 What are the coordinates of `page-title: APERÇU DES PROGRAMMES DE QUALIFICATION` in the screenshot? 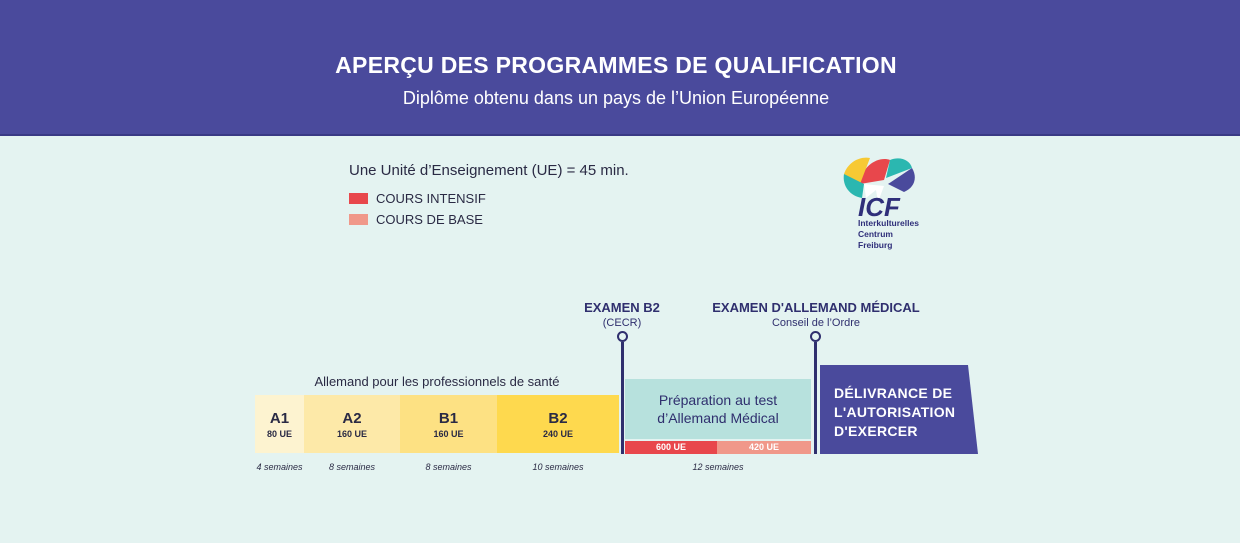 It's located at (616, 65).